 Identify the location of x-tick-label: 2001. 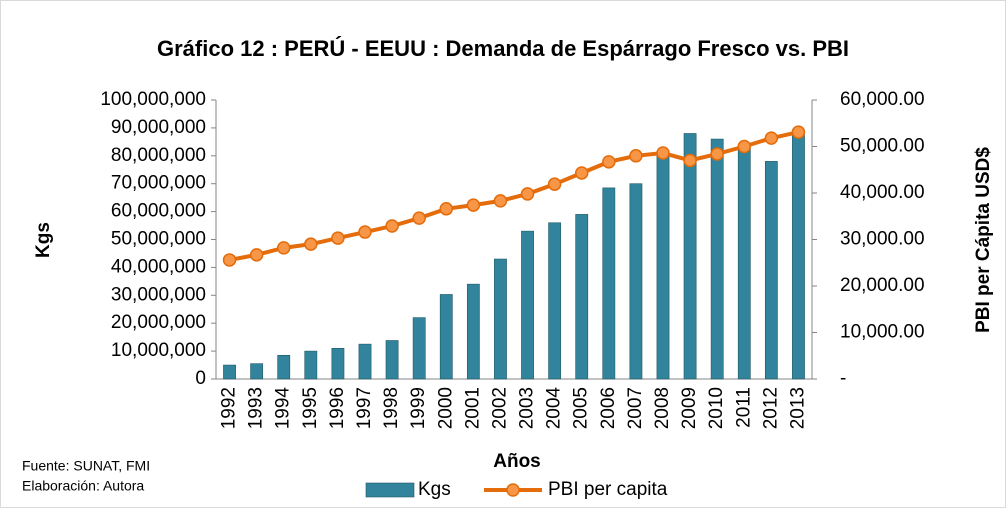
(472, 408).